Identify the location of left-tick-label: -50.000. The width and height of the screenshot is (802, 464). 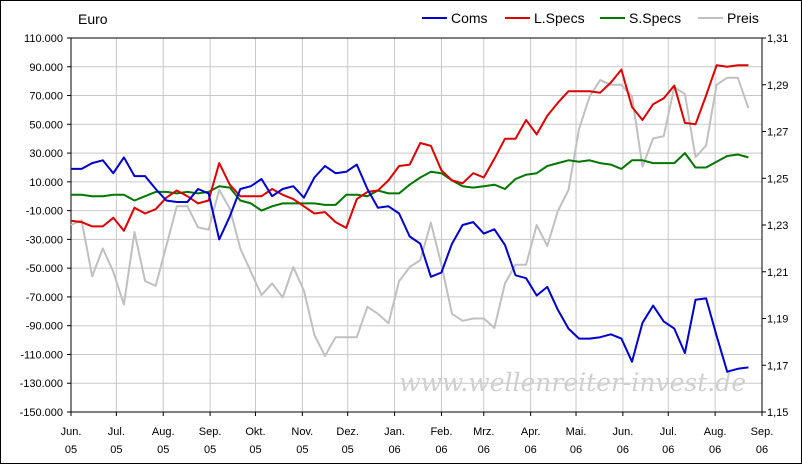
(44, 269).